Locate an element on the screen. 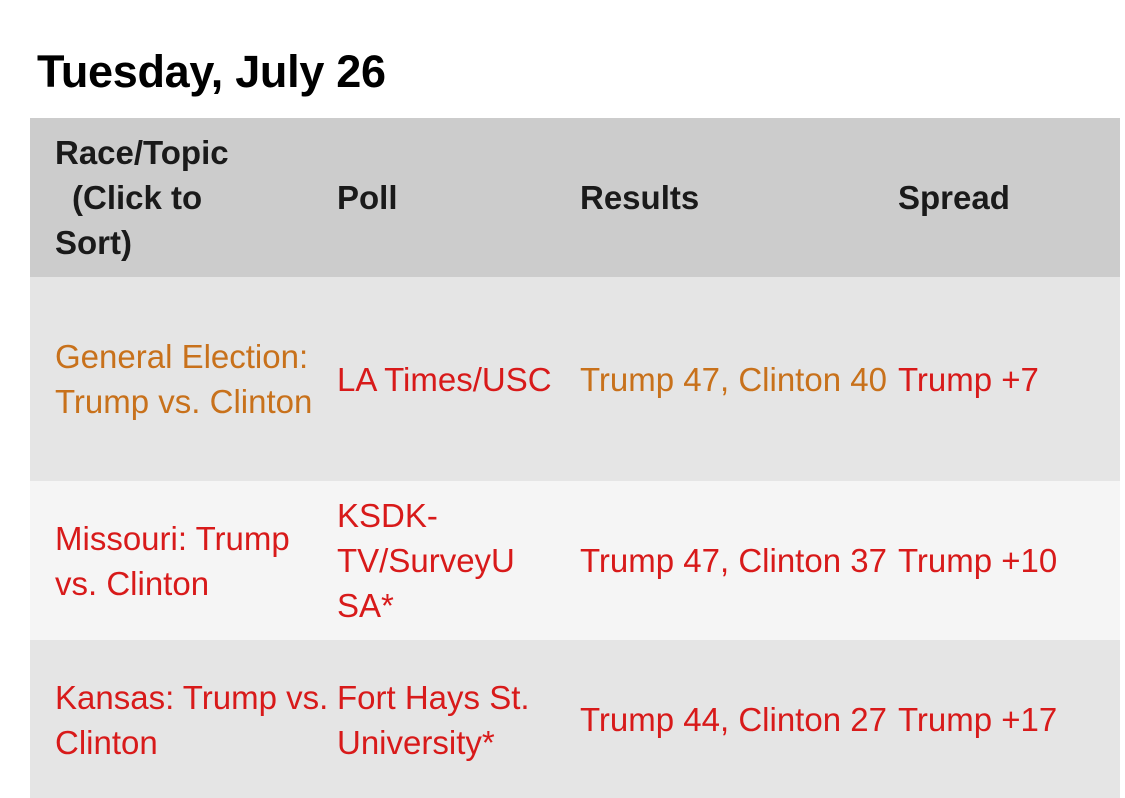 The height and width of the screenshot is (798, 1125). poll-link-text: KSDK- TV/SurveyU SA* is located at coordinates (426, 560).